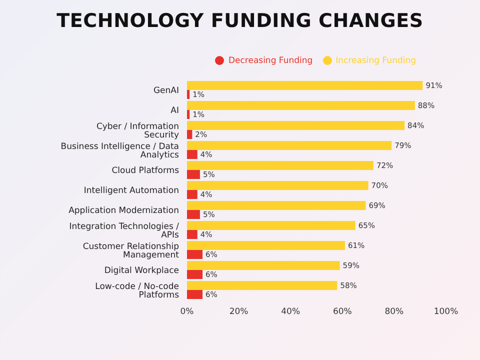 The height and width of the screenshot is (360, 480). Describe the element at coordinates (137, 131) in the screenshot. I see `y-tick-label: Cyber / Information Security` at that location.